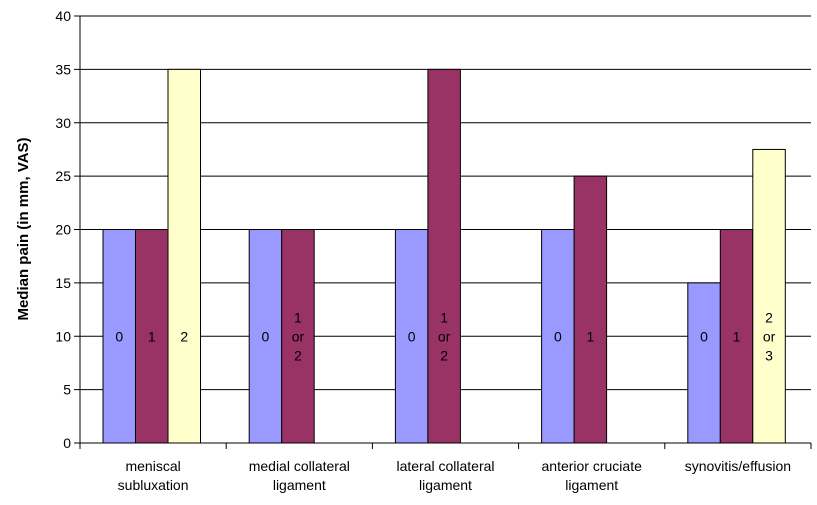 The image size is (817, 505). I want to click on y-tick-labels: 0 5 10 15 20 25 30 35 40, so click(63, 229).